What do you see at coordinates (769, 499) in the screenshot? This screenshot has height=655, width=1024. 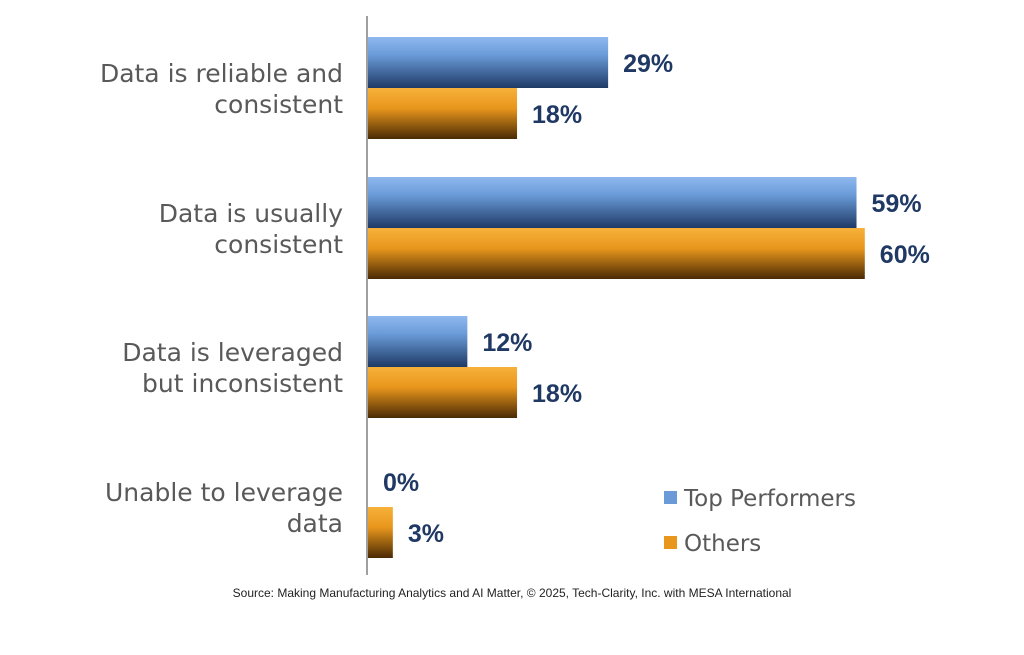 I see `legend-label-top-performers: Top Performers` at bounding box center [769, 499].